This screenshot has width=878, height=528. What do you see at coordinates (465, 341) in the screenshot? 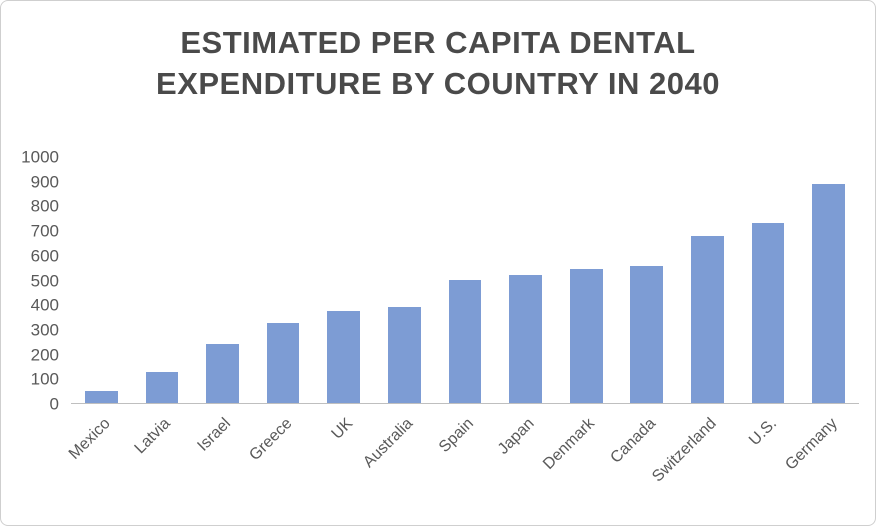
I see `bar-spain` at bounding box center [465, 341].